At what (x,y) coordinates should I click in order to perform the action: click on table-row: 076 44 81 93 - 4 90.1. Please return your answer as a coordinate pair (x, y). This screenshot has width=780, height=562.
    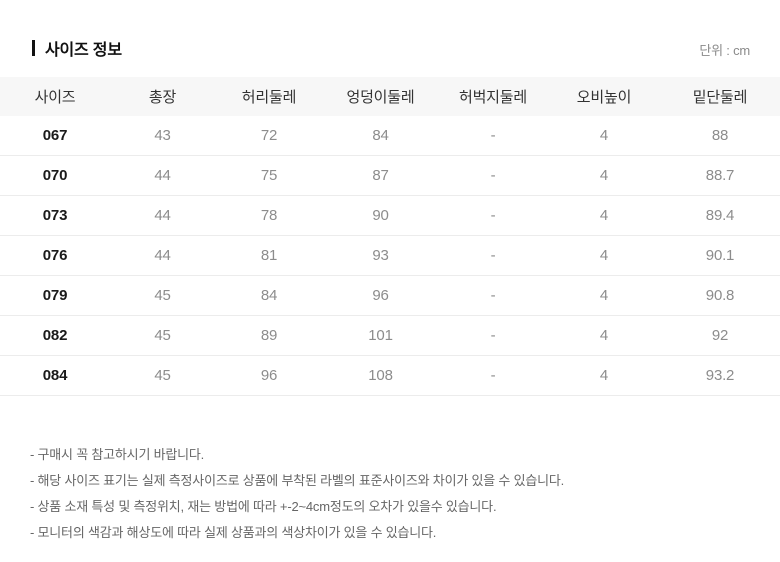
    Looking at the image, I should click on (390, 256).